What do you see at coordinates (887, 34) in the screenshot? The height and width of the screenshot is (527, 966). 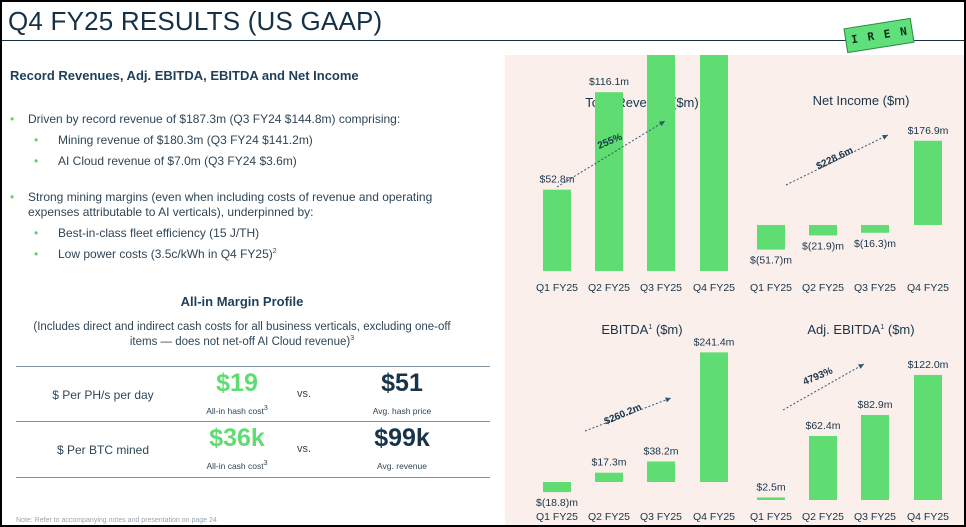 I see `logo-letter: E` at bounding box center [887, 34].